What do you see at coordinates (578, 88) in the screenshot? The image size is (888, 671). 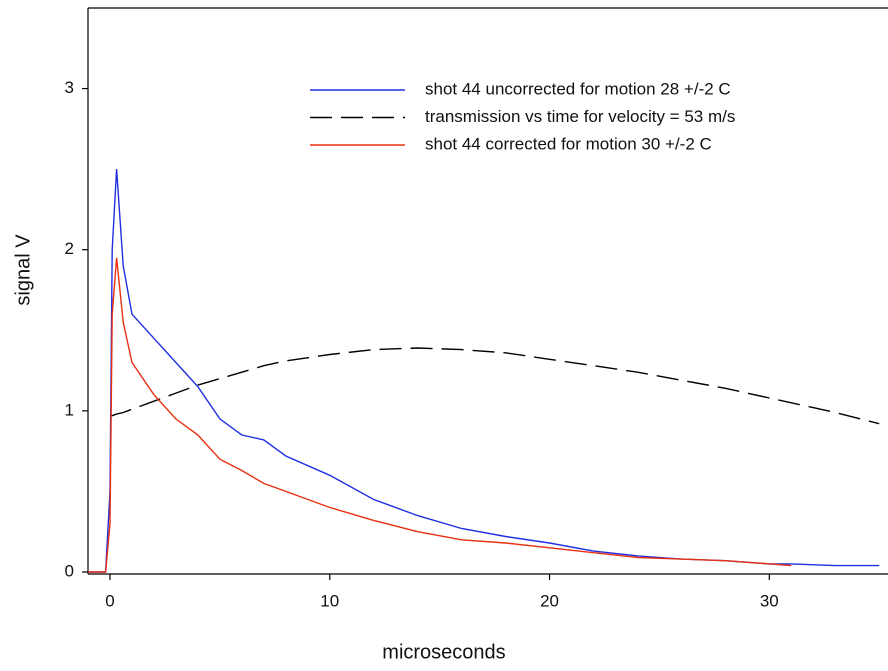 I see `legend-label: shot 44 uncorrected for motion 28 +/-2 C` at bounding box center [578, 88].